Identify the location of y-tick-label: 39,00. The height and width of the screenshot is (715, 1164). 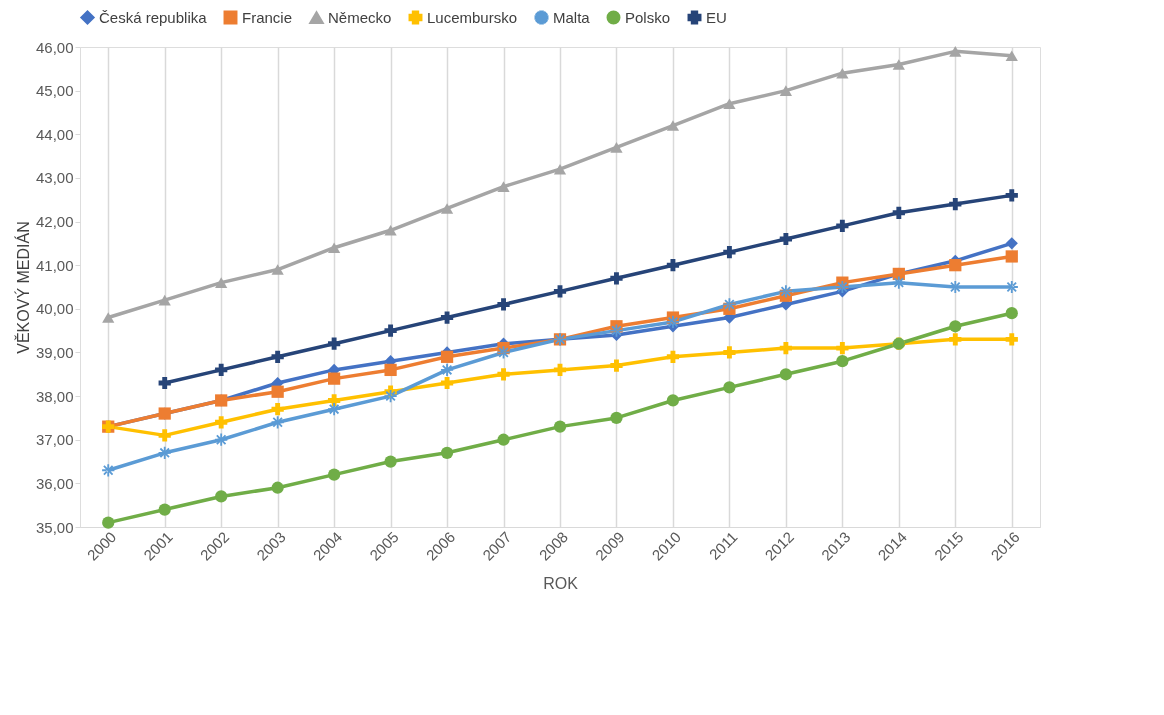
(54, 352).